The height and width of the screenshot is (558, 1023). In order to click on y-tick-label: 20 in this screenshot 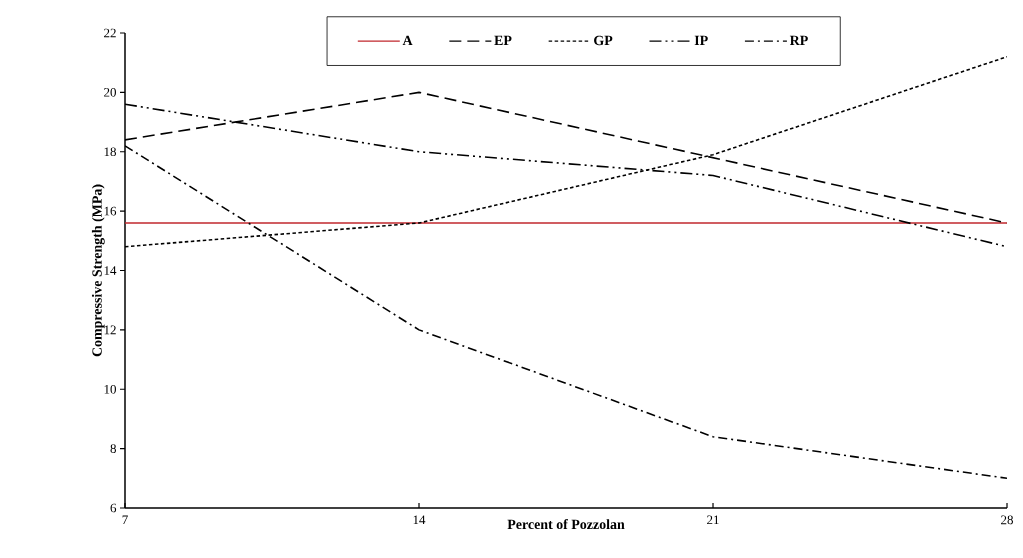, I will do `click(110, 92)`.